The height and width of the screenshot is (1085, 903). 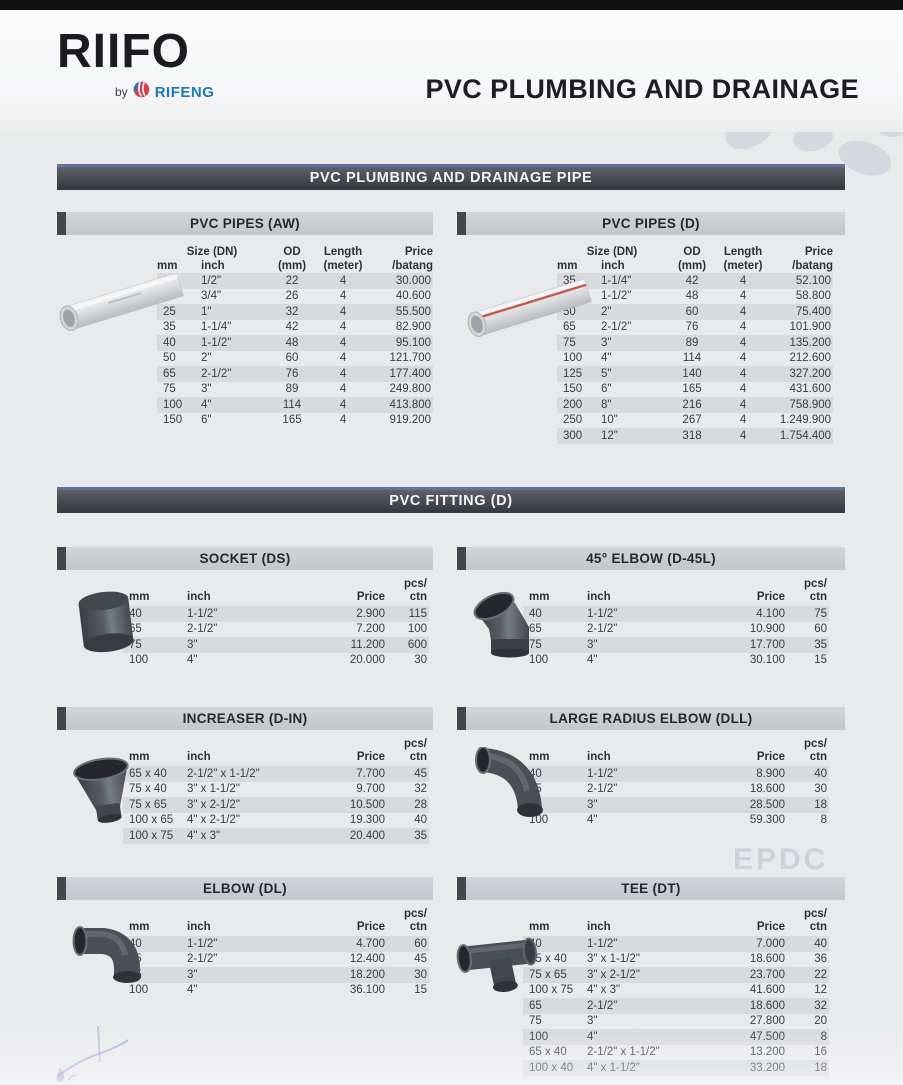 What do you see at coordinates (295, 328) in the screenshot?
I see `table-row: 35 1-1/4" 42 4 82.900` at bounding box center [295, 328].